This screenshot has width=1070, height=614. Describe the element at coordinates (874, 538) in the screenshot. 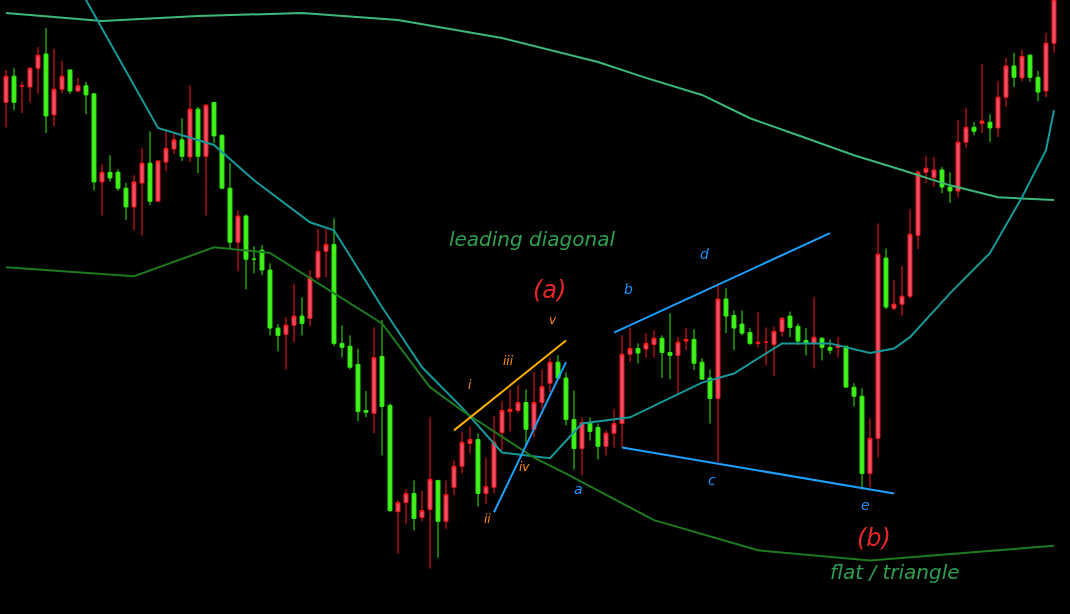

I see `annotation: (b)` at that location.